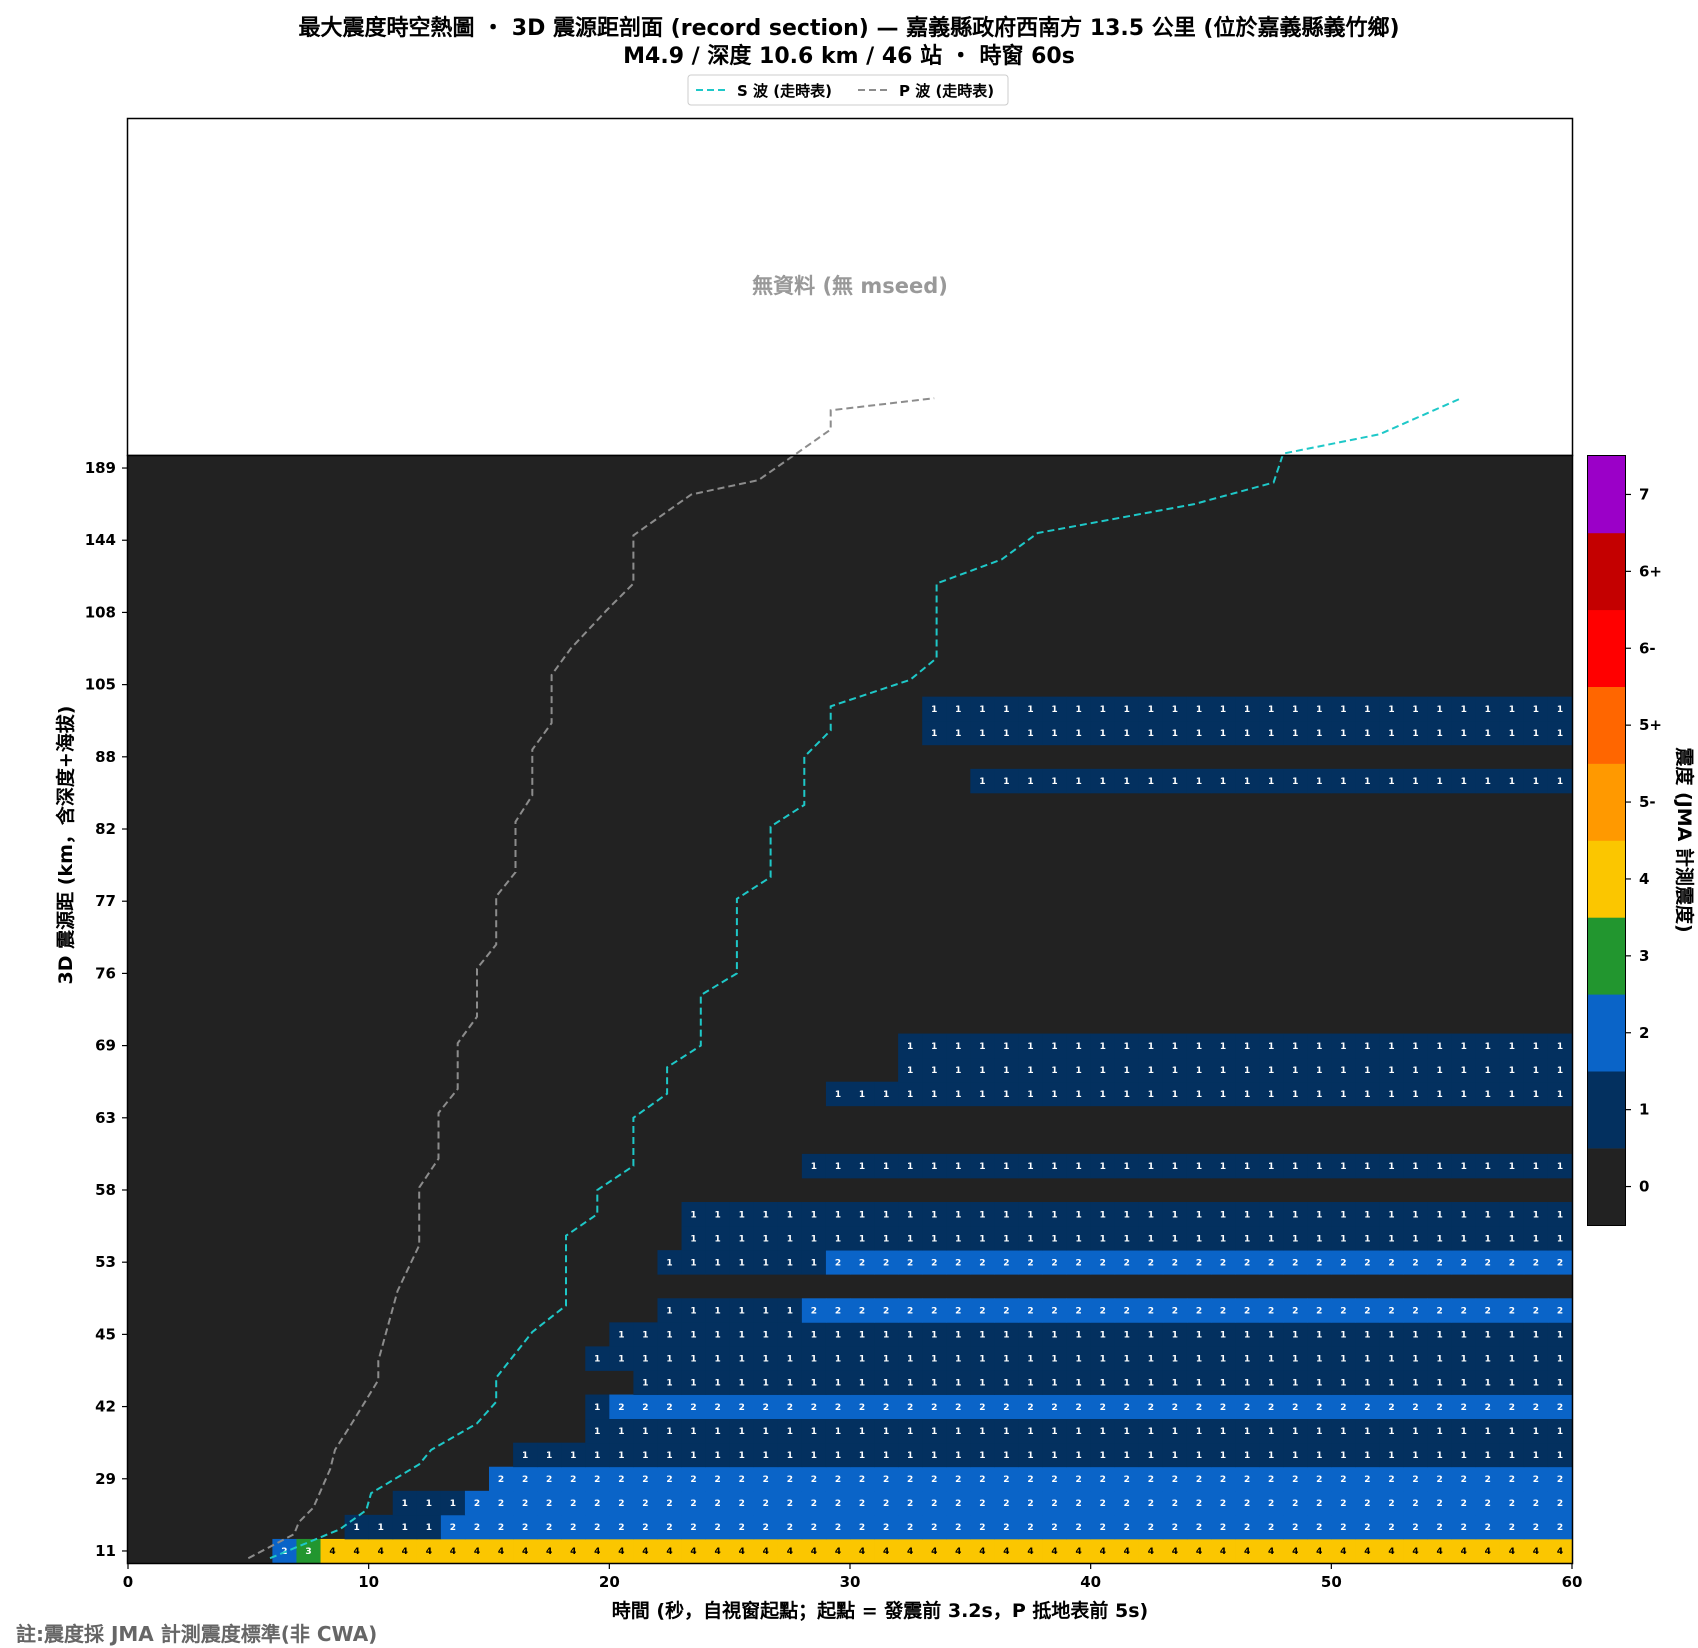 This screenshot has height=1648, width=1698. I want to click on colorbar-frame, so click(1606, 840).